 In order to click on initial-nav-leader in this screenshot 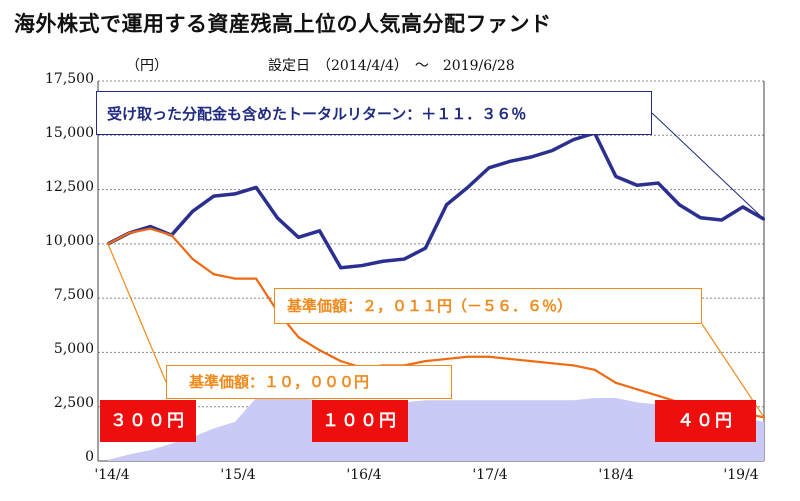, I will do `click(137, 313)`.